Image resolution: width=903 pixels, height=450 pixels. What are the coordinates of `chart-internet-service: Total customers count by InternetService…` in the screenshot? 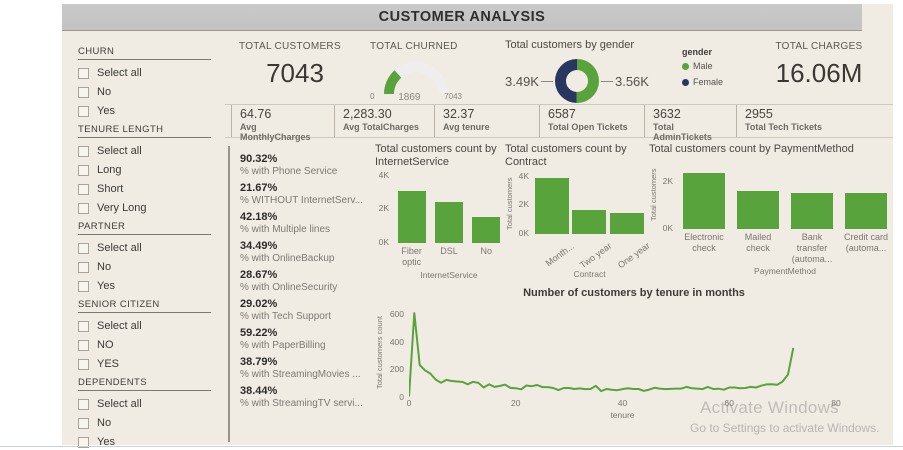 It's located at (440, 211).